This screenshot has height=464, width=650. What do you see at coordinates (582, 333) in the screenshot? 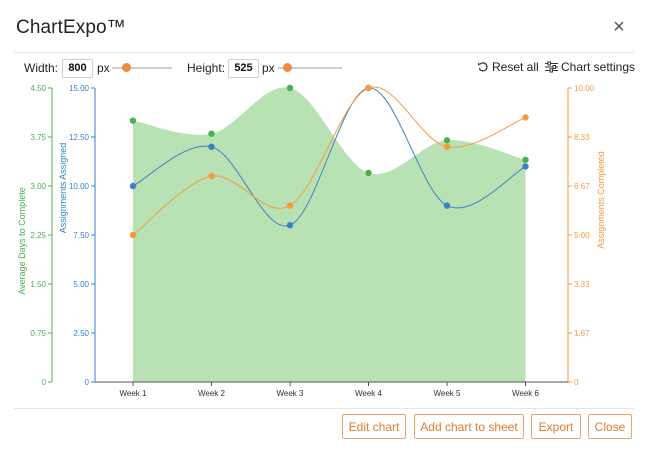
I see `y-tick-label-assignments-completed: 1.67` at bounding box center [582, 333].